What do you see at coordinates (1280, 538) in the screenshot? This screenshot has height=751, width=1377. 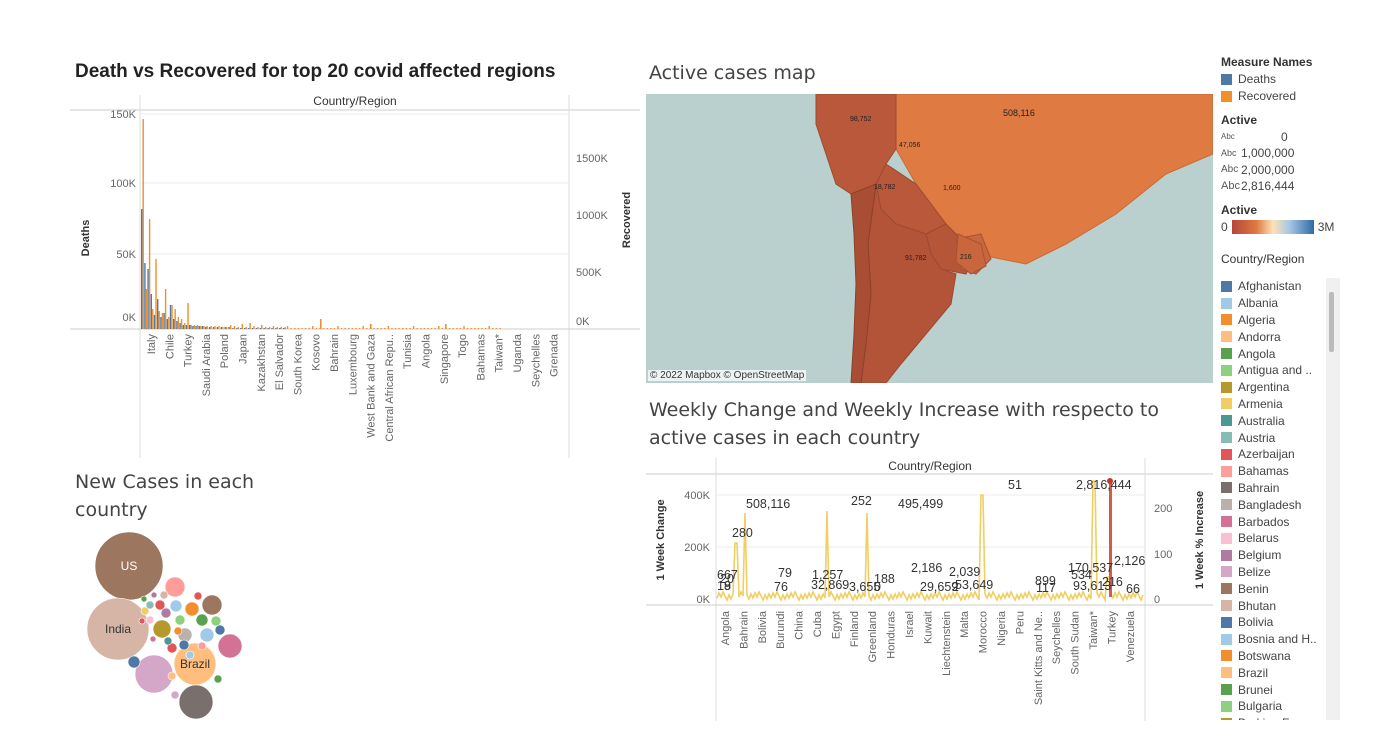 I see `country-legend-item: Belarus` at bounding box center [1280, 538].